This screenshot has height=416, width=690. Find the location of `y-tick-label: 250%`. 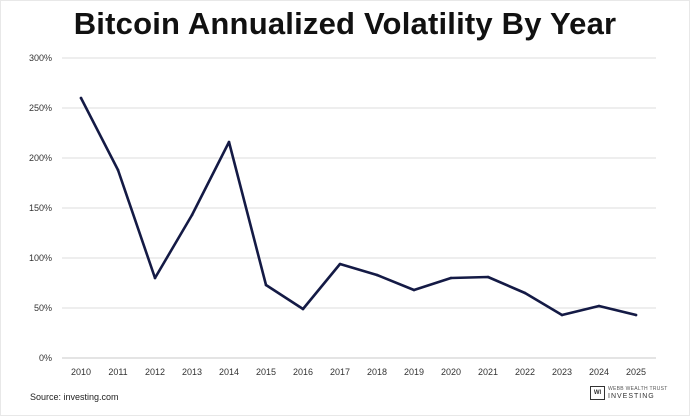

y-tick-label: 250% is located at coordinates (40, 108).